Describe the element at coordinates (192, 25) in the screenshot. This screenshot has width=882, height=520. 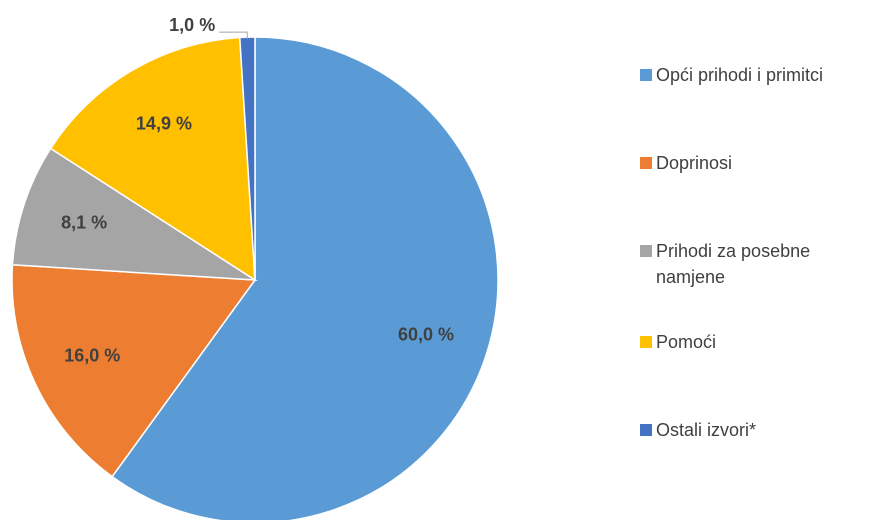
I see `data-label: 1,0 %` at that location.